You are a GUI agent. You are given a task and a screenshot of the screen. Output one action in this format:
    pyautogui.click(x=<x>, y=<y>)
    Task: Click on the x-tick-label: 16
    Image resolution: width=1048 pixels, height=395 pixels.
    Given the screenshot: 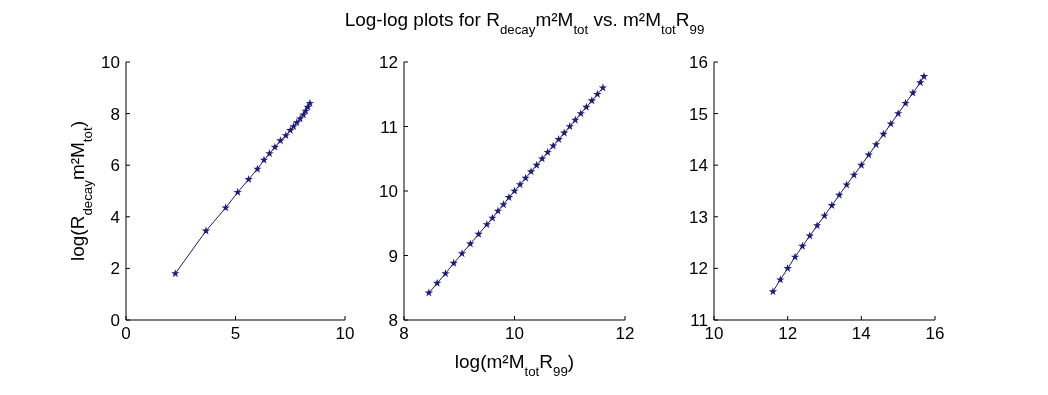 What is the action you would take?
    pyautogui.click(x=935, y=333)
    